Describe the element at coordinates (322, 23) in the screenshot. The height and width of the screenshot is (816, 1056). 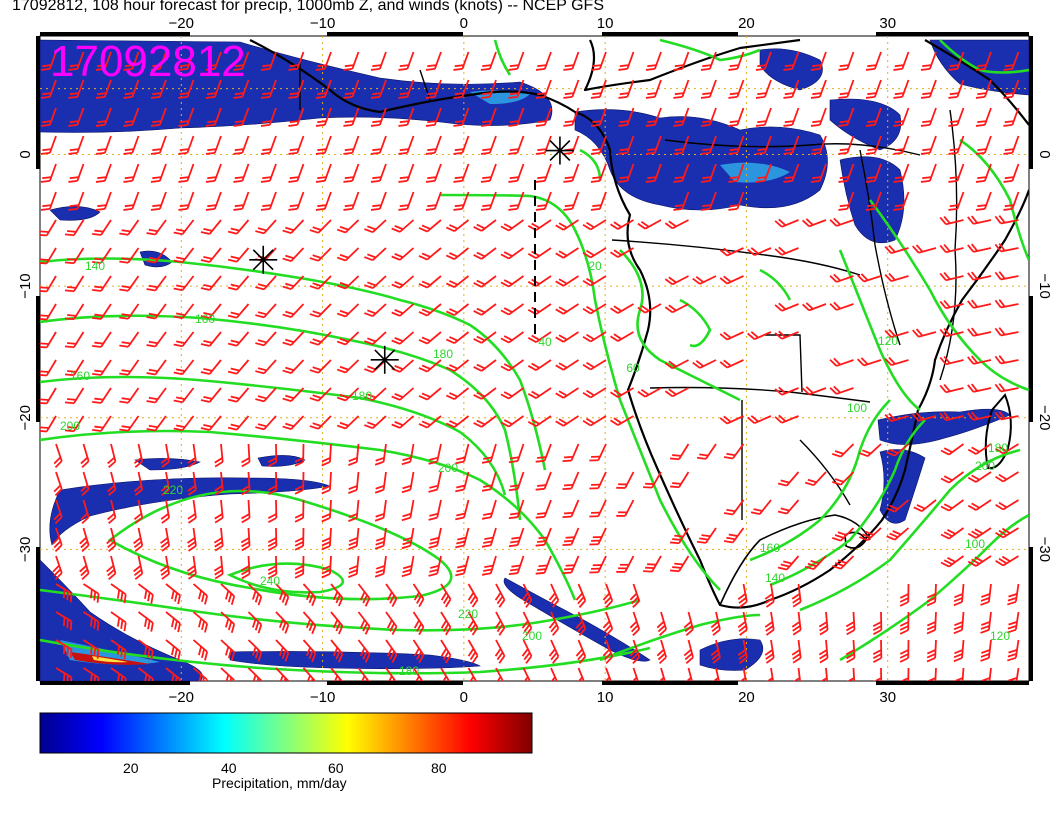
I see `lon-label-top: −10` at that location.